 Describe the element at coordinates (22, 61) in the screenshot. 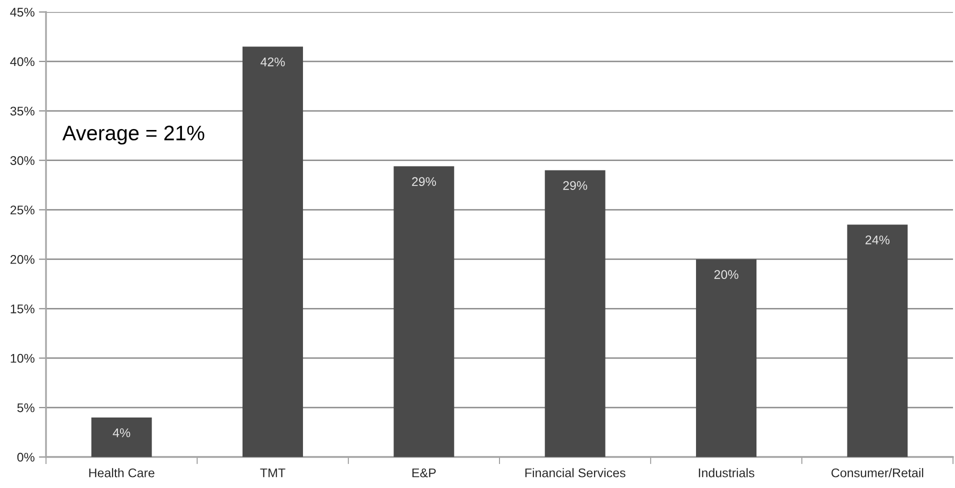

I see `y-tick-label: 40%` at that location.